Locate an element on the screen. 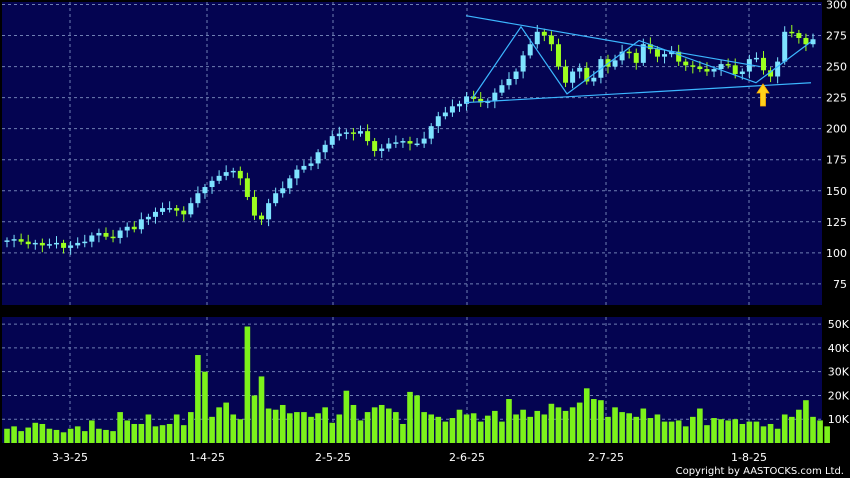 This screenshot has height=478, width=850. volume-tick-label: 30K is located at coordinates (839, 372).